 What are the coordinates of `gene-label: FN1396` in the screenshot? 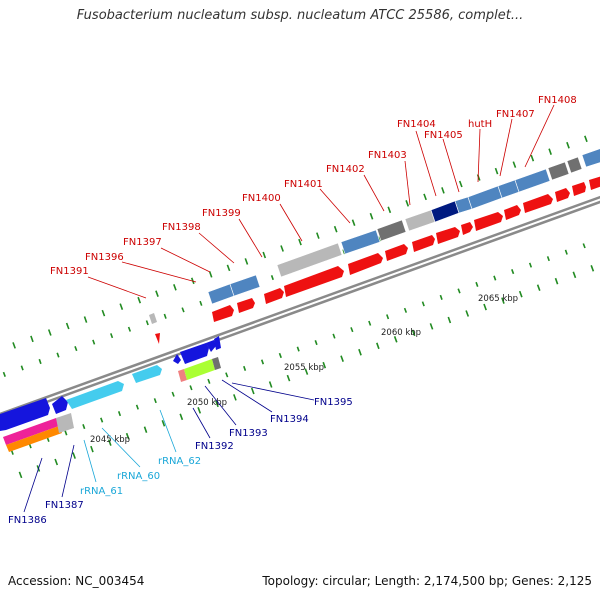 It's located at (104, 257).